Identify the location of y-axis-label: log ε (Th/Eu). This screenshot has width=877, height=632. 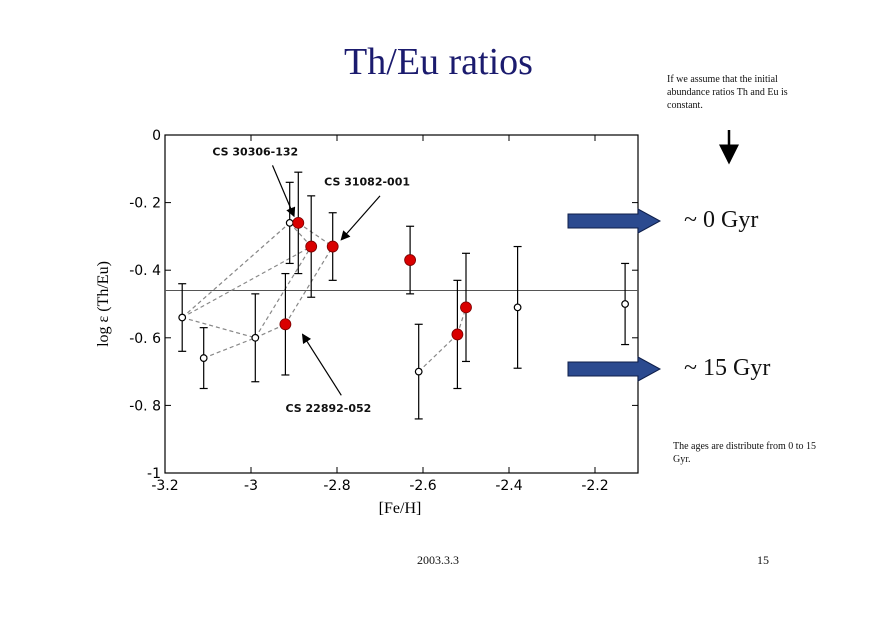
(103, 304).